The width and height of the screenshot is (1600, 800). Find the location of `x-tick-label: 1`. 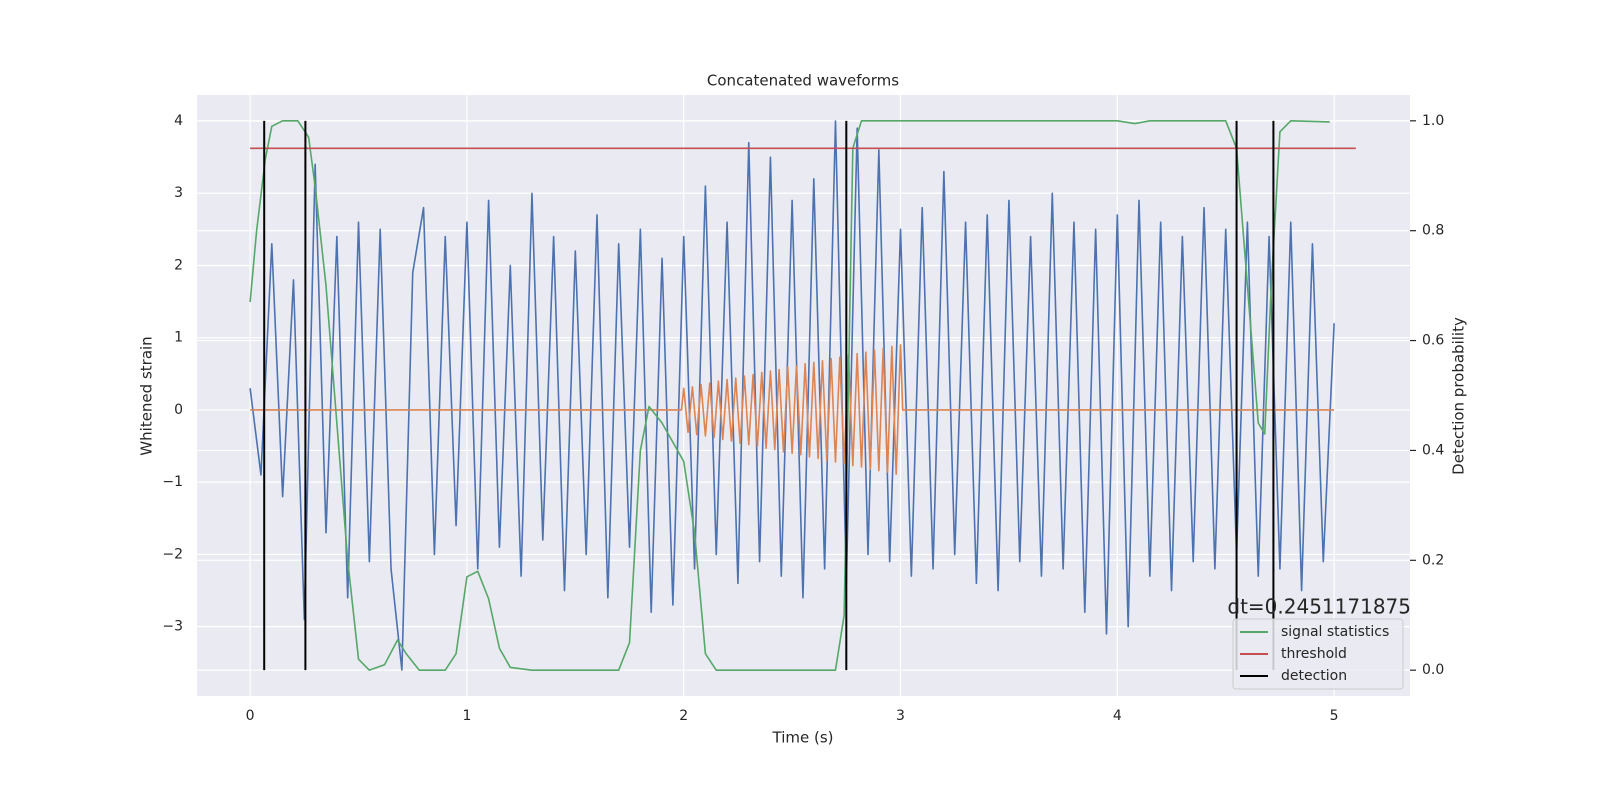

x-tick-label: 1 is located at coordinates (466, 716).